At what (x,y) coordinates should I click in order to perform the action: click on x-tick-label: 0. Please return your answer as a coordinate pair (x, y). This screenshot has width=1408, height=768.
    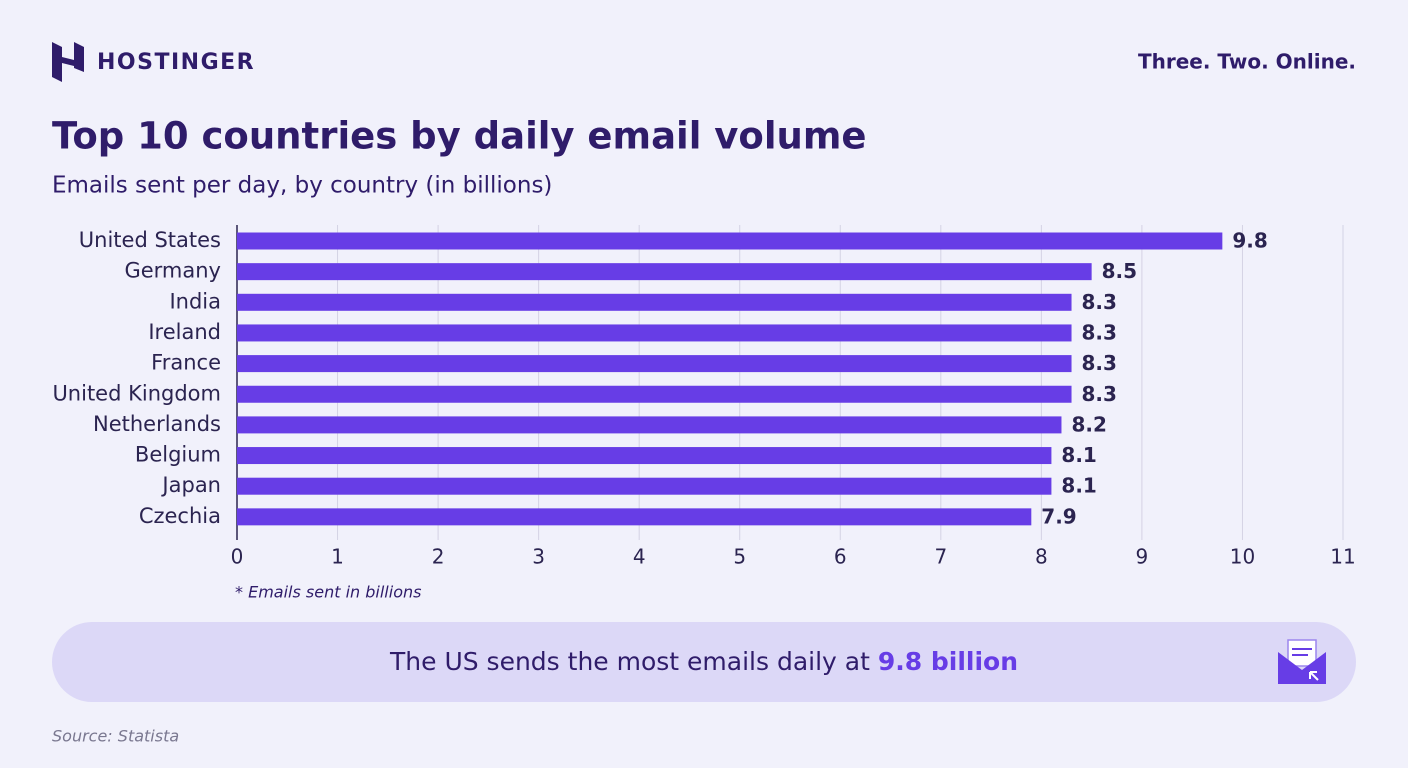
    Looking at the image, I should click on (237, 557).